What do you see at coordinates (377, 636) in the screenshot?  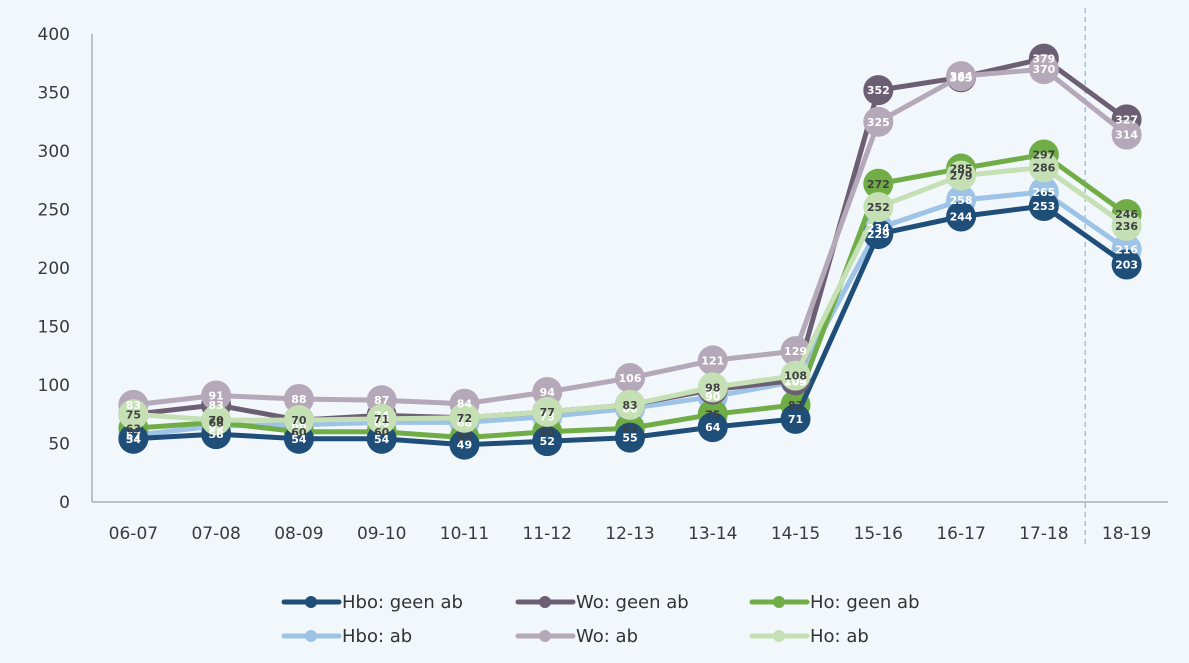 I see `legend-label: Hbo: ab` at bounding box center [377, 636].